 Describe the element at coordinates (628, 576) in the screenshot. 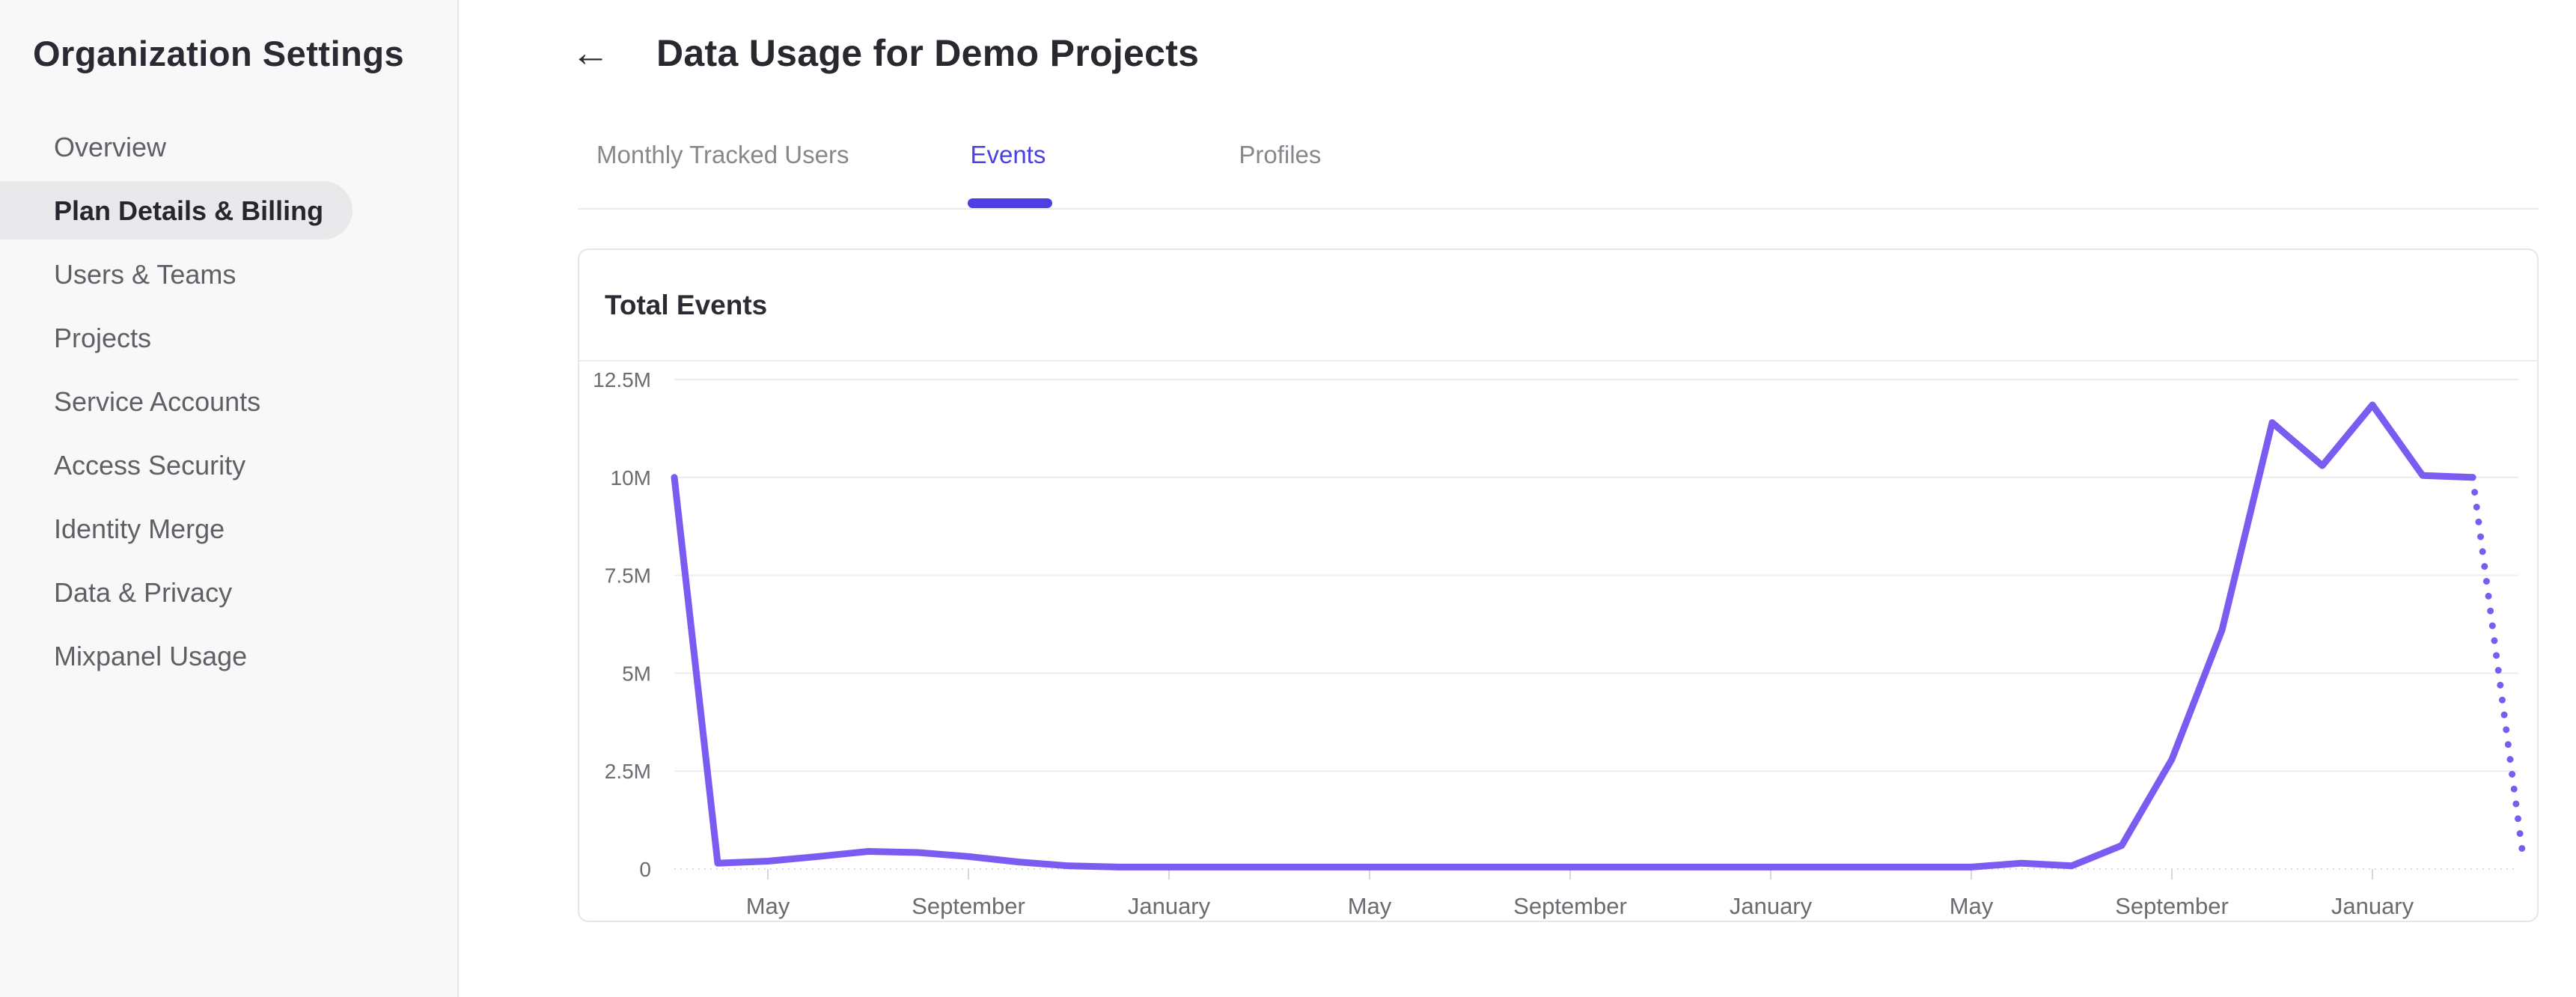

I see `y-axis-label: 7.5M` at that location.